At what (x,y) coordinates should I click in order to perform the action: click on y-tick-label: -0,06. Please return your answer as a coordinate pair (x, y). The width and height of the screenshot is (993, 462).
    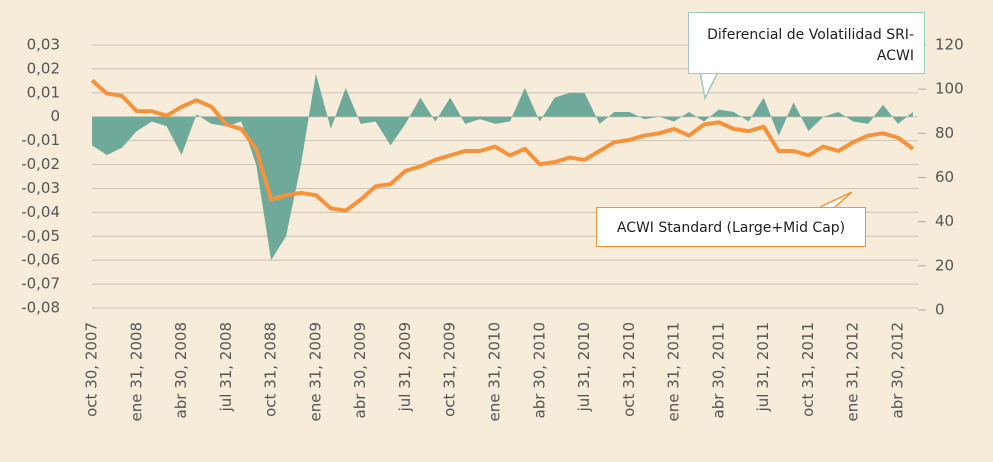
    Looking at the image, I should click on (40, 260).